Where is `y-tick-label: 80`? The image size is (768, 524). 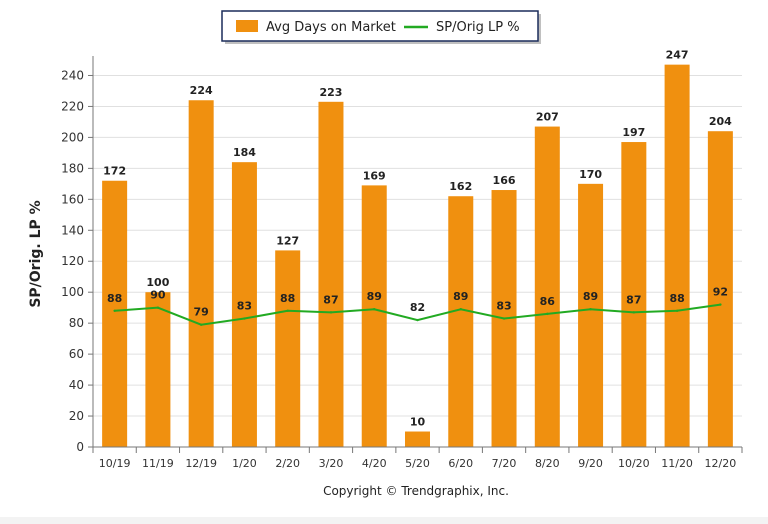
y-tick-label: 80 is located at coordinates (76, 323).